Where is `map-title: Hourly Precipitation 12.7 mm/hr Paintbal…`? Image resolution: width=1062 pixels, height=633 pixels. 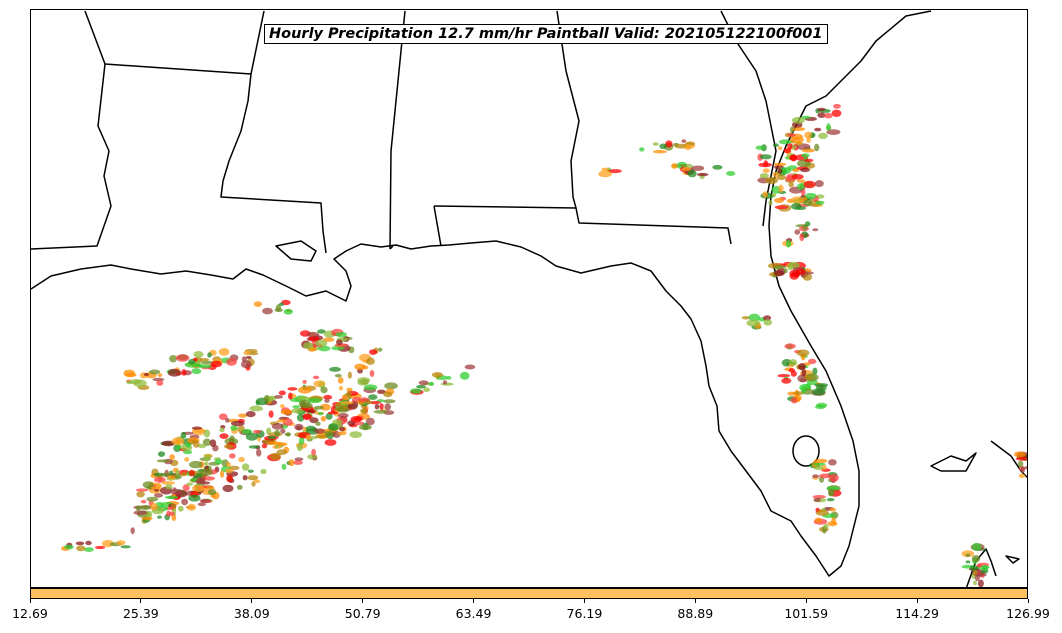
map-title: Hourly Precipitation 12.7 mm/hr Paintbal… is located at coordinates (546, 34).